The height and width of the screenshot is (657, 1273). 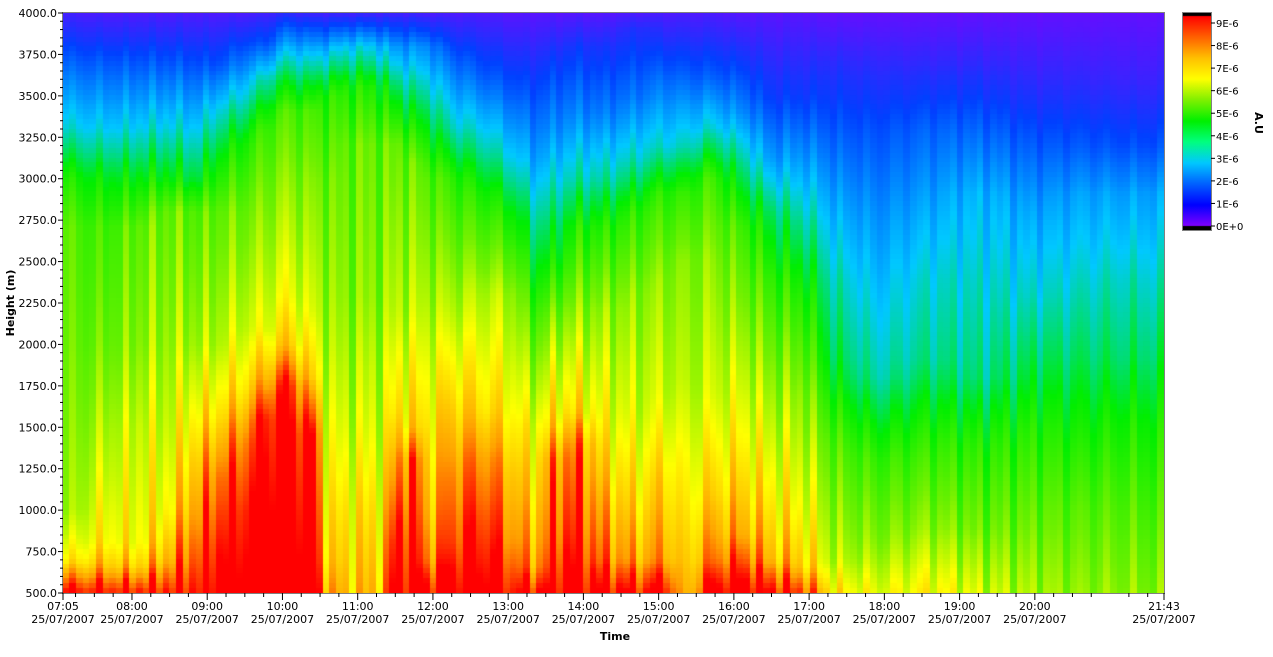 What do you see at coordinates (508, 606) in the screenshot?
I see `x-tick-time-label: 13:00` at bounding box center [508, 606].